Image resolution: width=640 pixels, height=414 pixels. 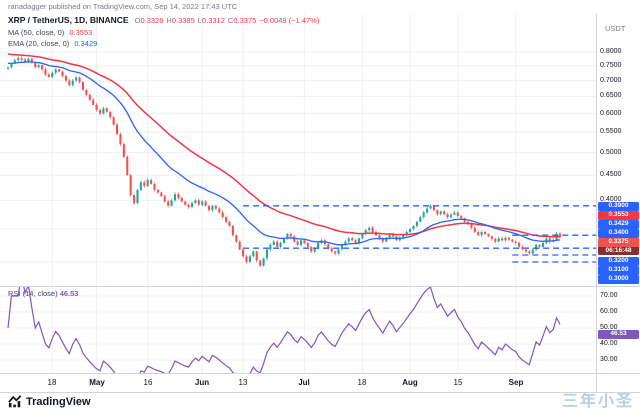 I want to click on ohlc-low: L0.3312, so click(x=211, y=20).